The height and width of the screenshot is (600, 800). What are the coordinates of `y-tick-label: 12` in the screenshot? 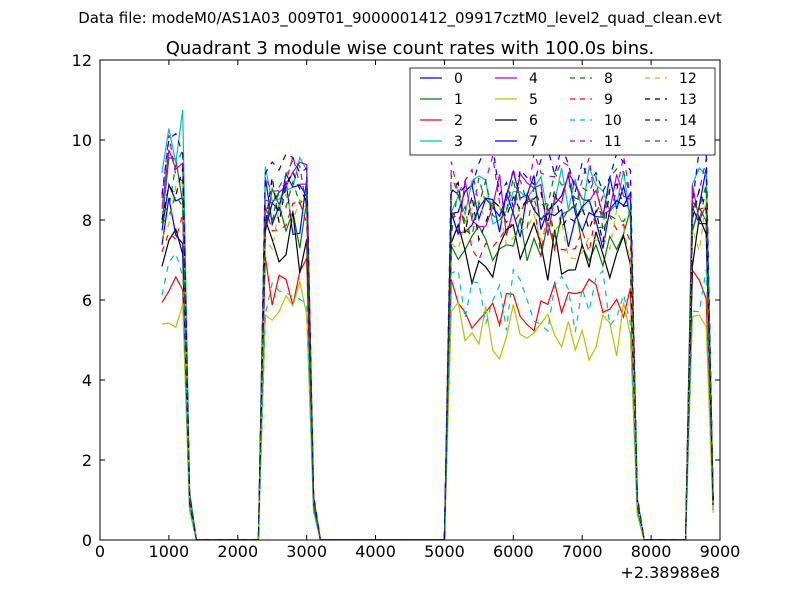 It's located at (82, 60).